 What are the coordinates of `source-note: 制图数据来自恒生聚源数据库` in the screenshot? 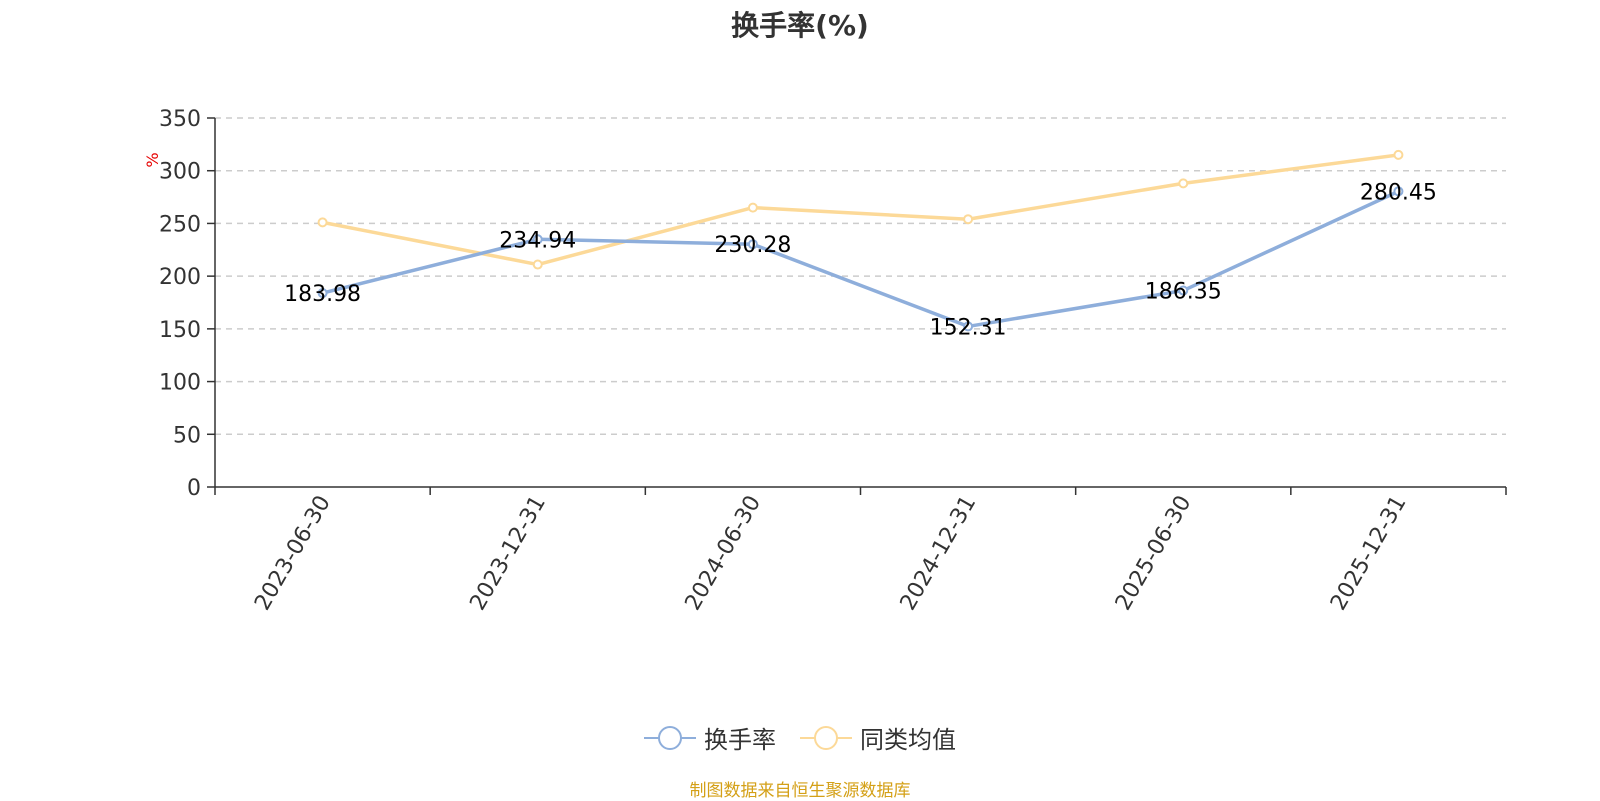 It's located at (800, 791).